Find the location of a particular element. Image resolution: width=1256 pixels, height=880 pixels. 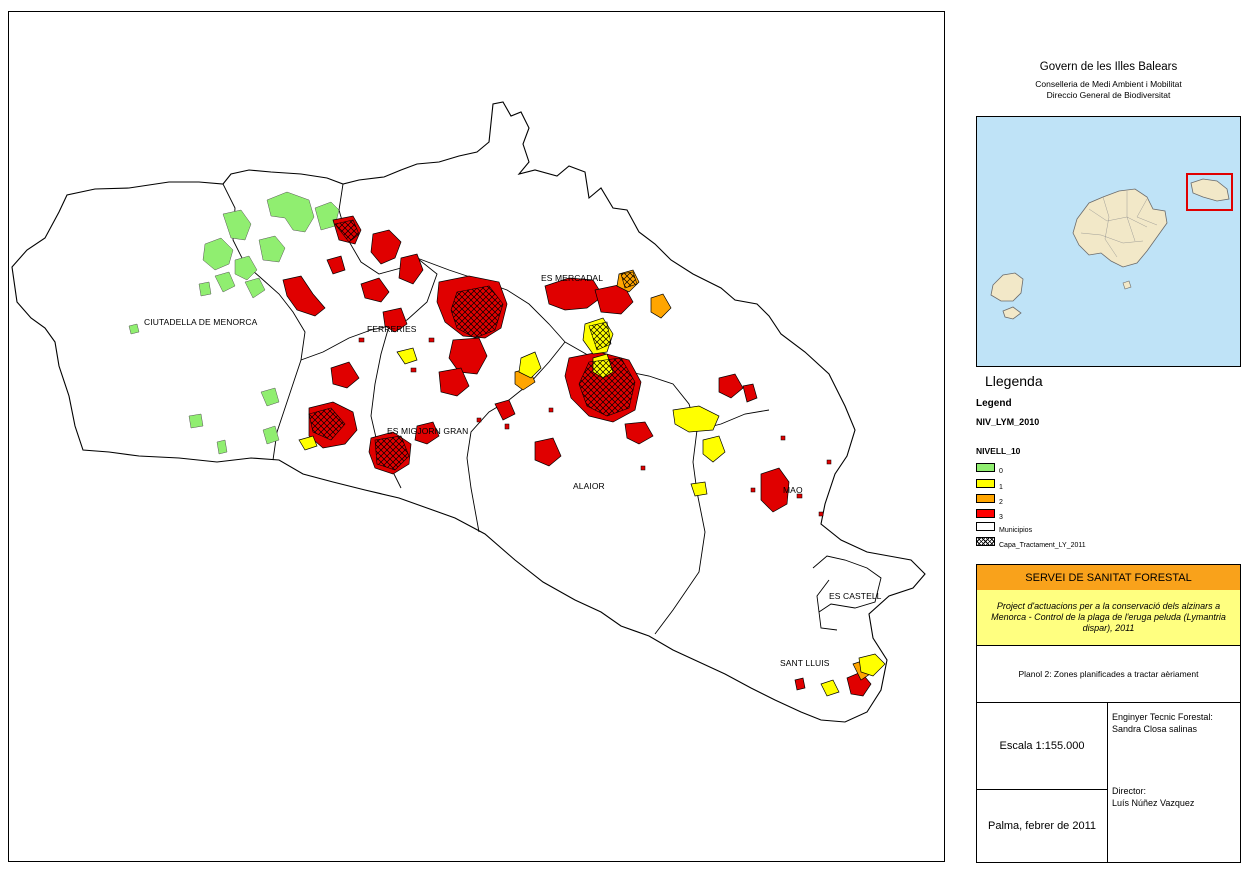

legend-layer-name: NIV_LYM_2010 is located at coordinates (1008, 422).